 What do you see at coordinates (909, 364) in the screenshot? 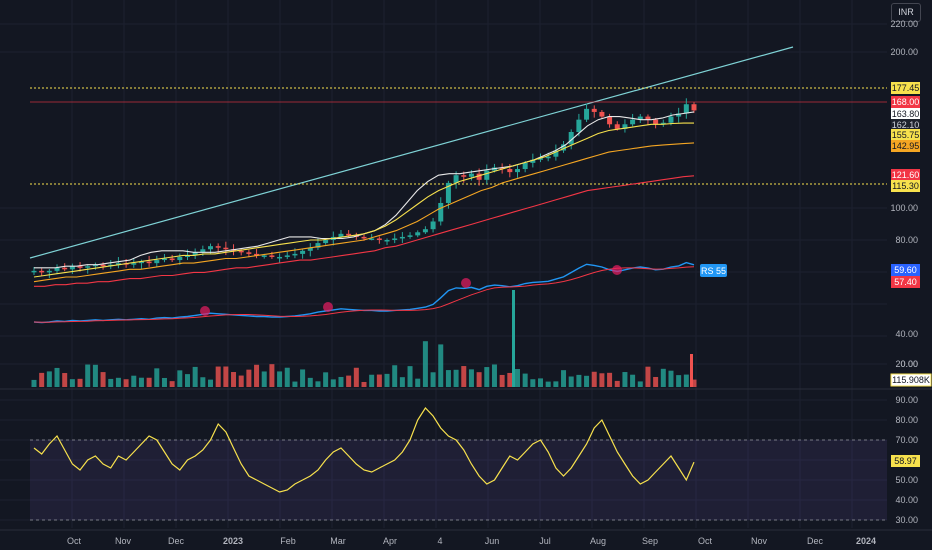
I see `price-tick-label: 0.00` at bounding box center [909, 364].